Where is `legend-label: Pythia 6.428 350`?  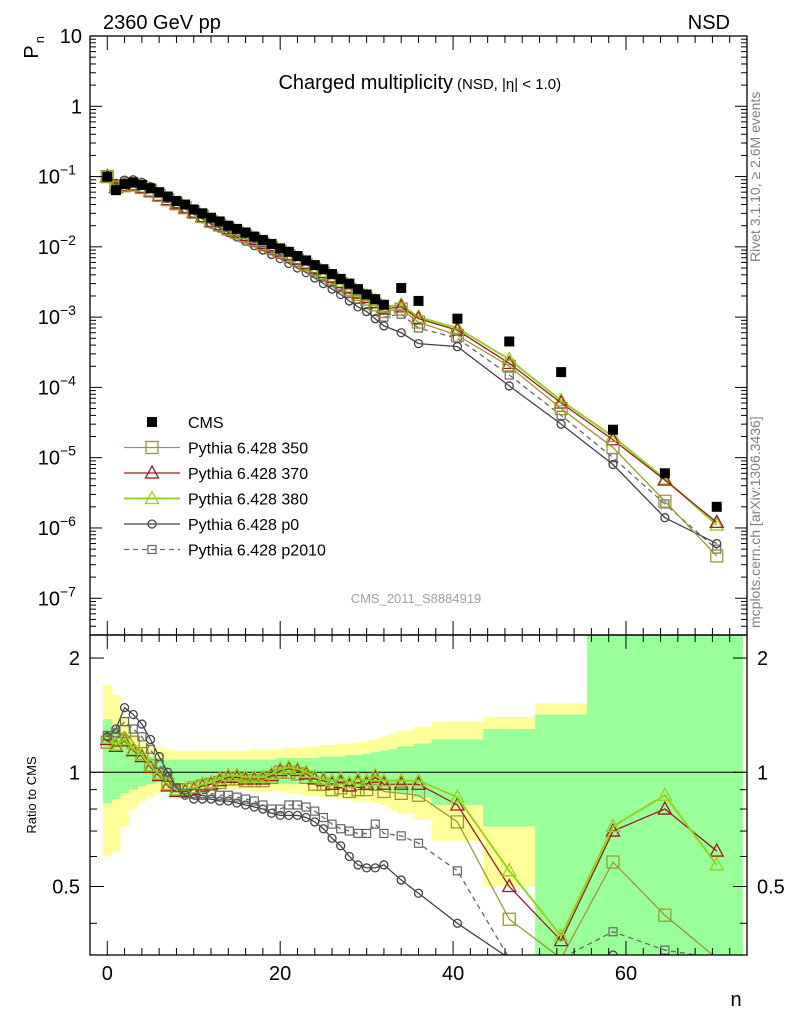 legend-label: Pythia 6.428 350 is located at coordinates (248, 449).